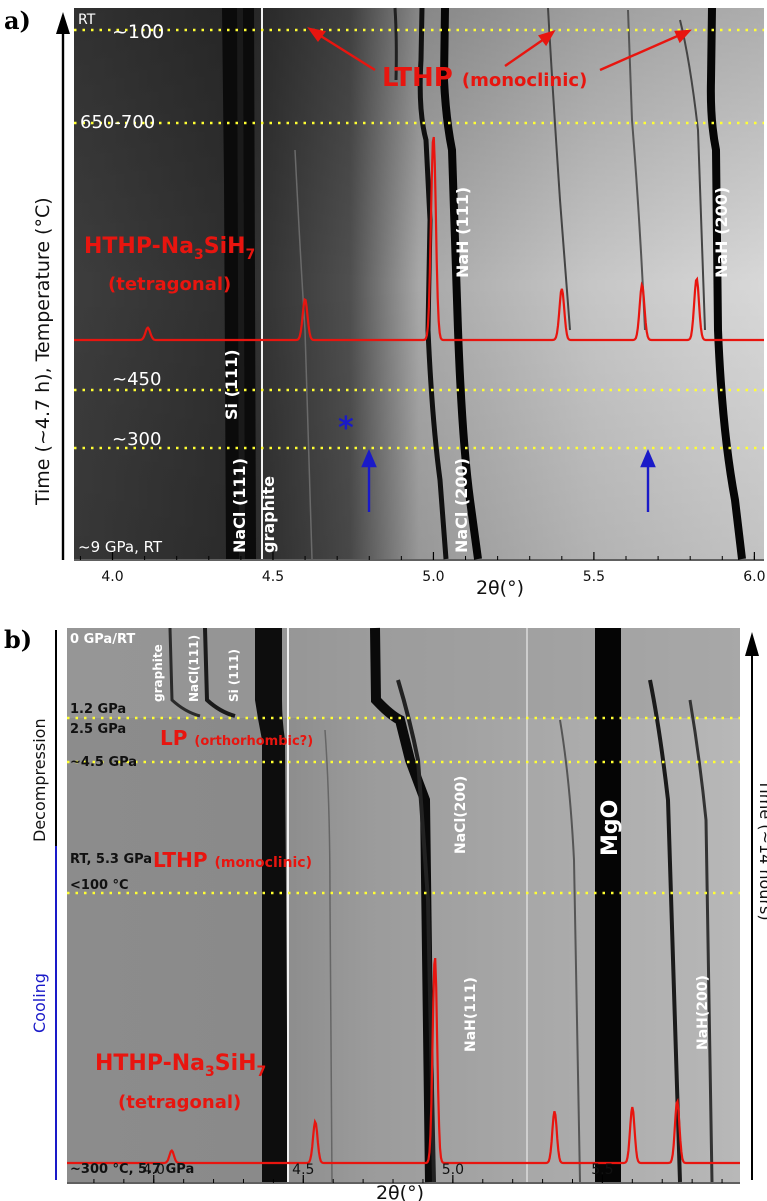 Image resolution: width=767 pixels, height=1201 pixels. I want to click on trace-si111, so click(241, 283).